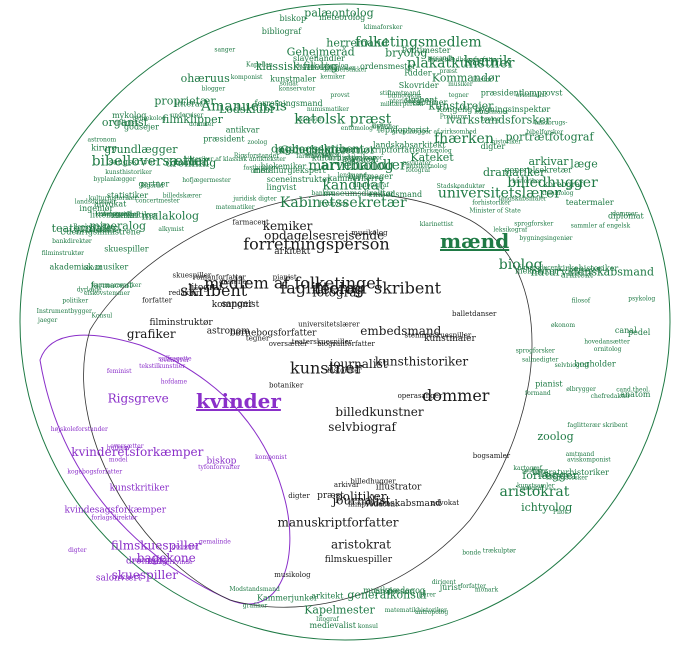 This screenshot has height=648, width=677. What do you see at coordinates (119, 579) in the screenshot?
I see `women-word: salonvært` at bounding box center [119, 579].